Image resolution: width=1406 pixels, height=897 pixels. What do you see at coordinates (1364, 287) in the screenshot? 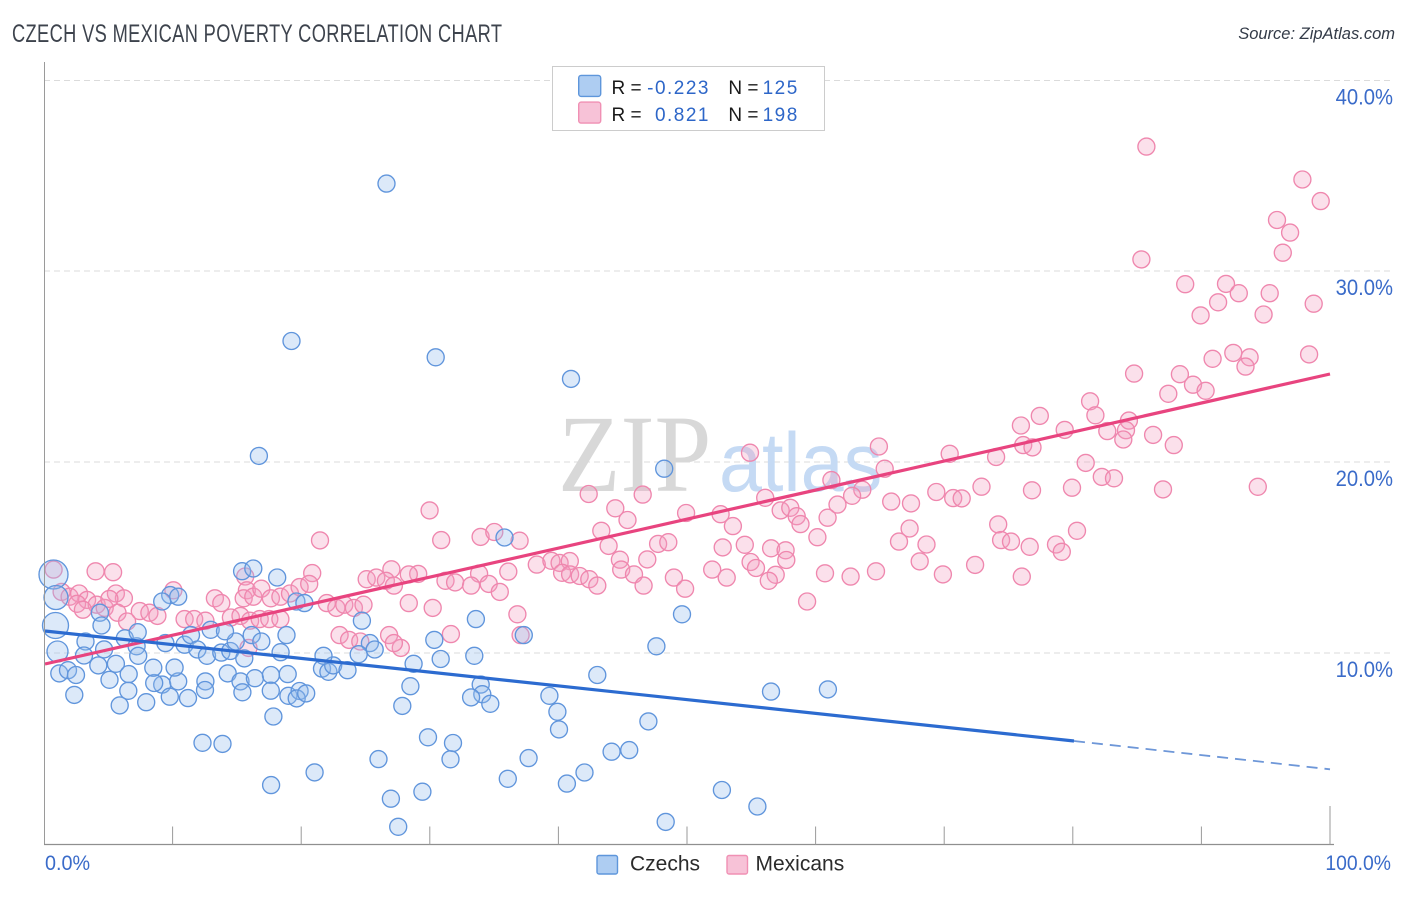
I see `svg-text: 30.0%` at bounding box center [1364, 287].